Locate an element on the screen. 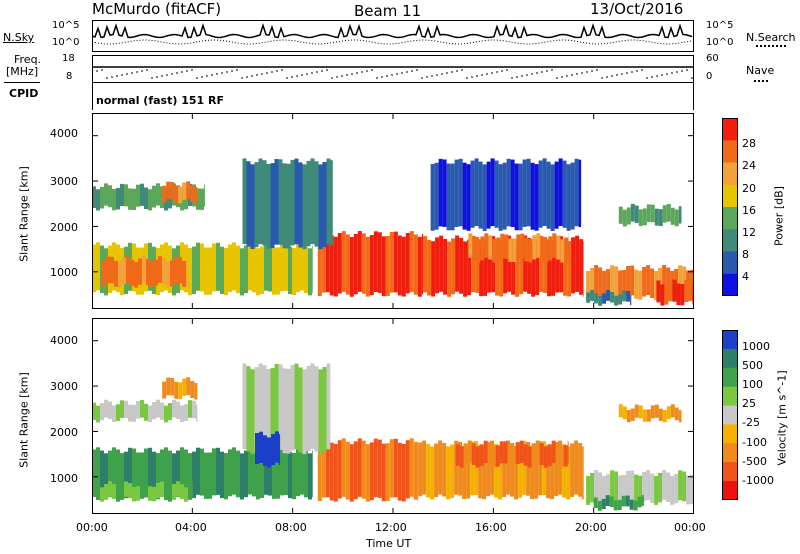 This screenshot has width=800, height=554. power-cbar-8: 8 is located at coordinates (745, 254).